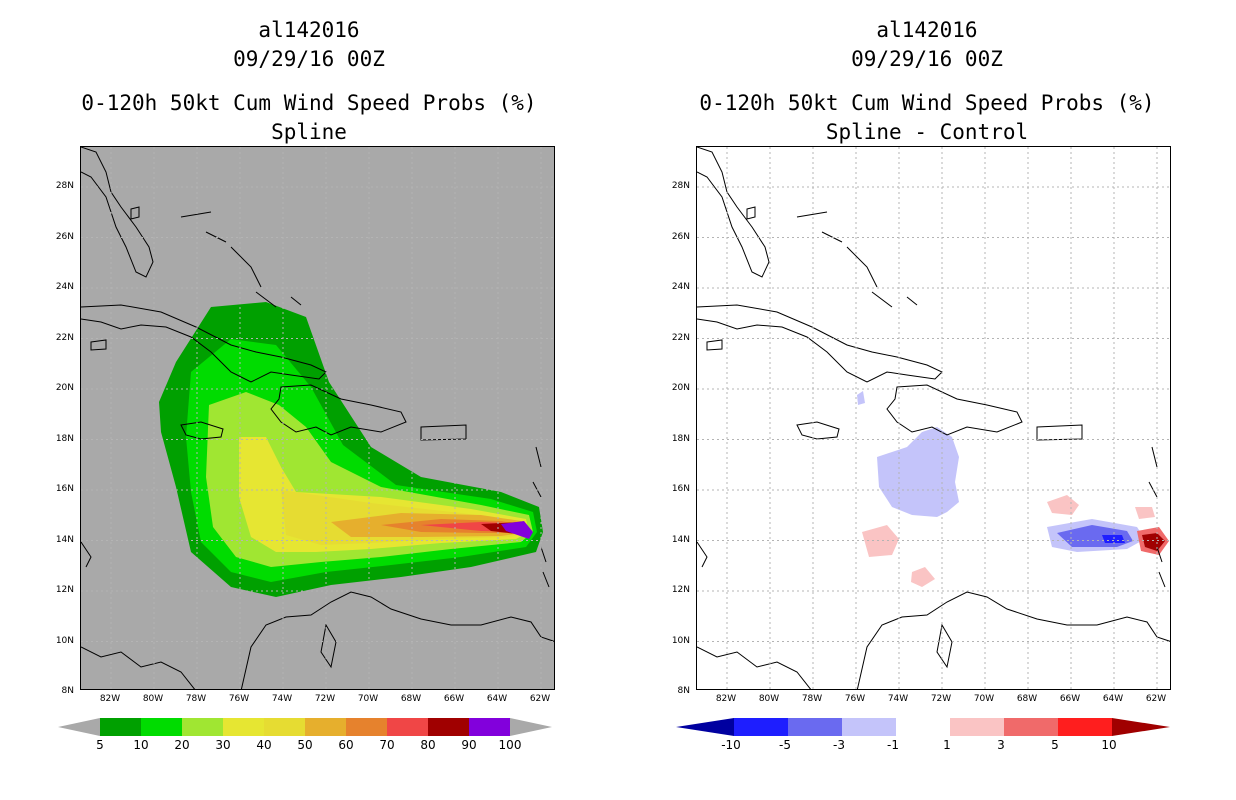 The image size is (1236, 800). What do you see at coordinates (64, 186) in the screenshot?
I see `lat-label: 28N` at bounding box center [64, 186].